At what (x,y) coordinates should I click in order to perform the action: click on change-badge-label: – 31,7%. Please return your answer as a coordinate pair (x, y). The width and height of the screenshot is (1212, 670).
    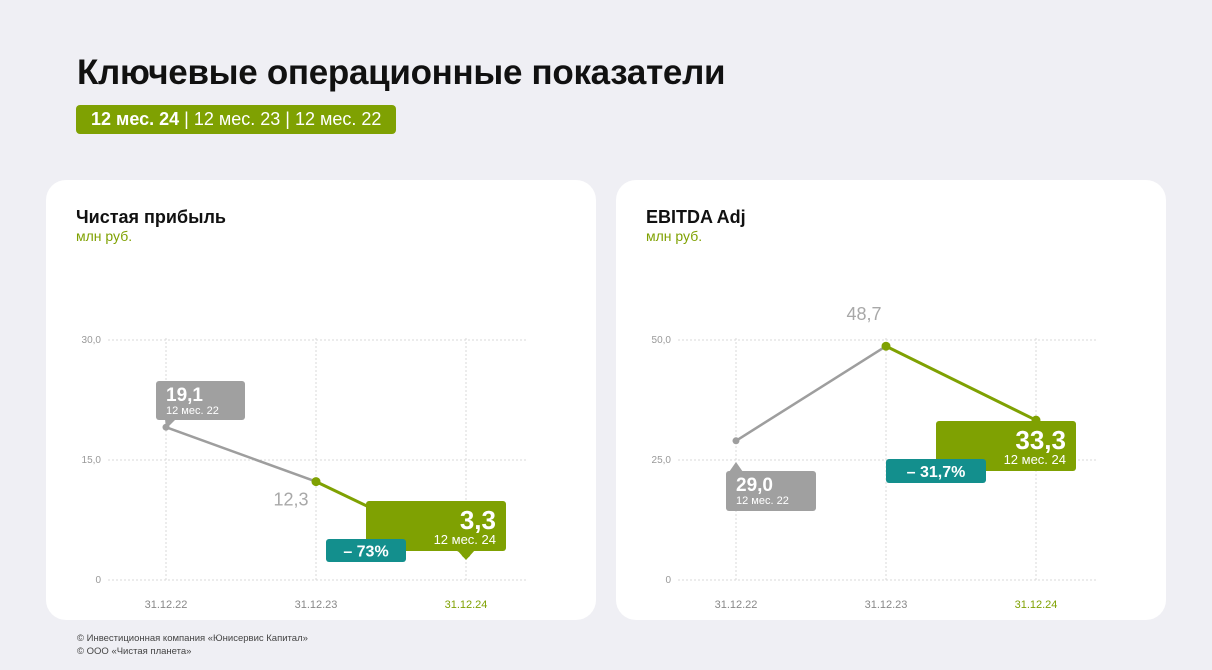
    Looking at the image, I should click on (936, 472).